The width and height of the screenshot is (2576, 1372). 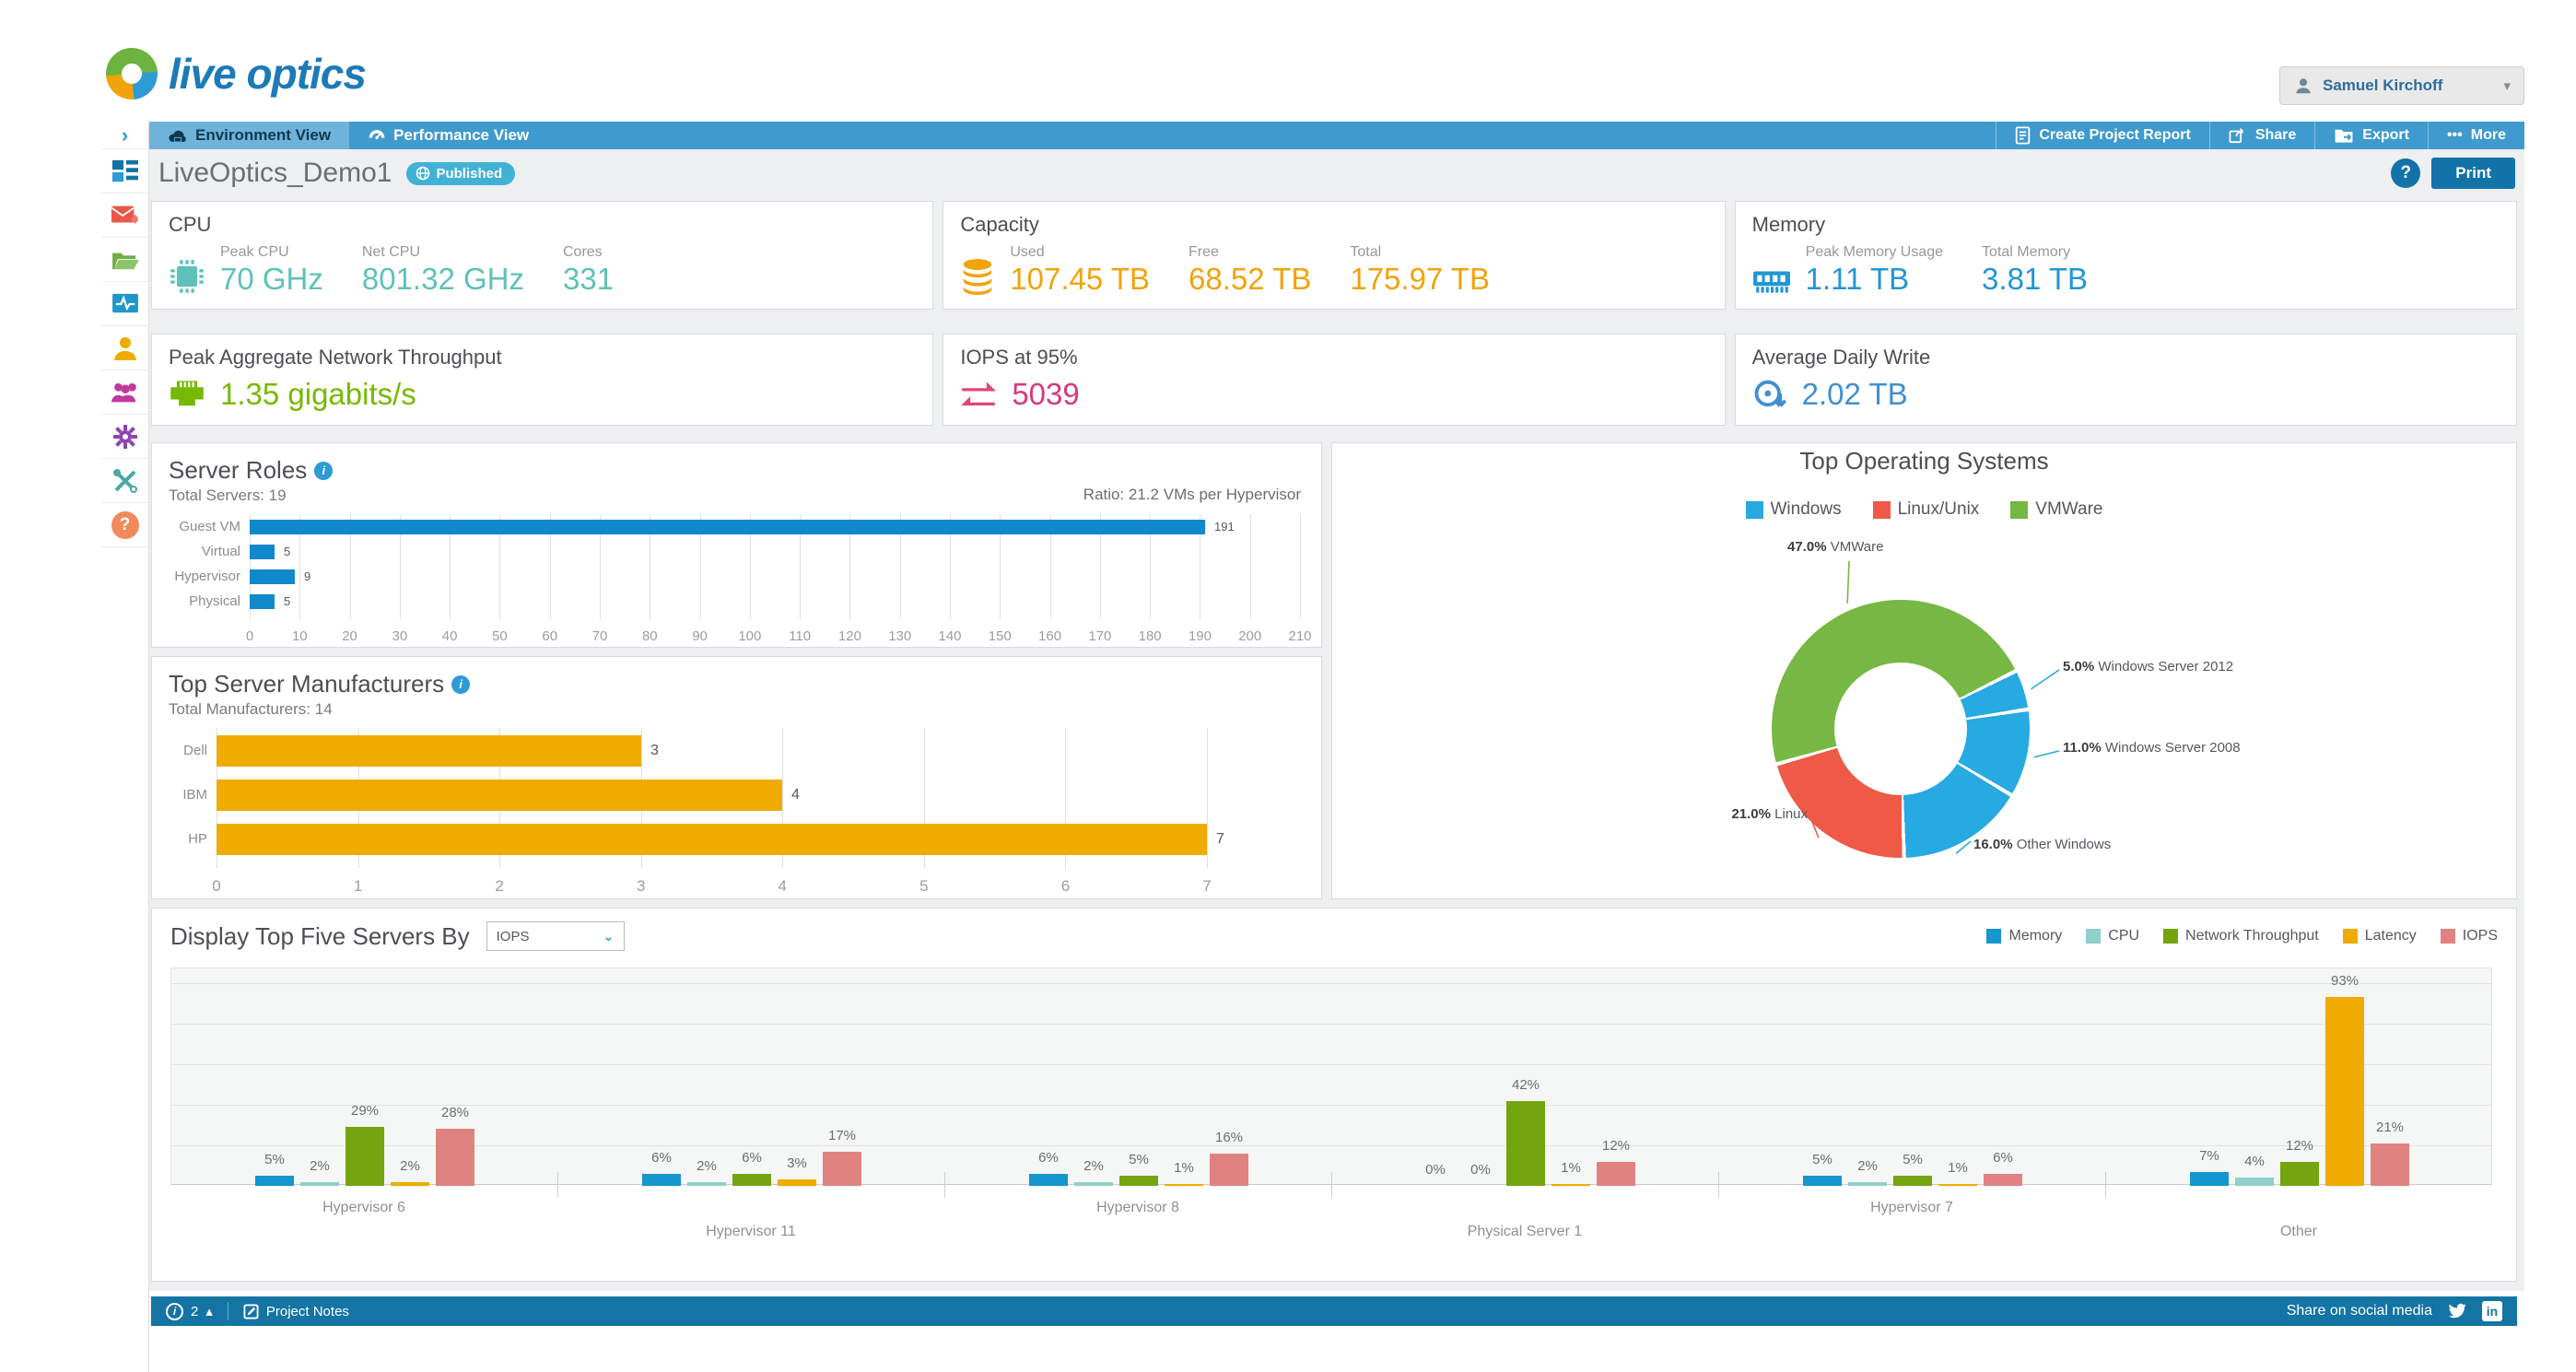 I want to click on disk-write-icon, so click(x=1770, y=393).